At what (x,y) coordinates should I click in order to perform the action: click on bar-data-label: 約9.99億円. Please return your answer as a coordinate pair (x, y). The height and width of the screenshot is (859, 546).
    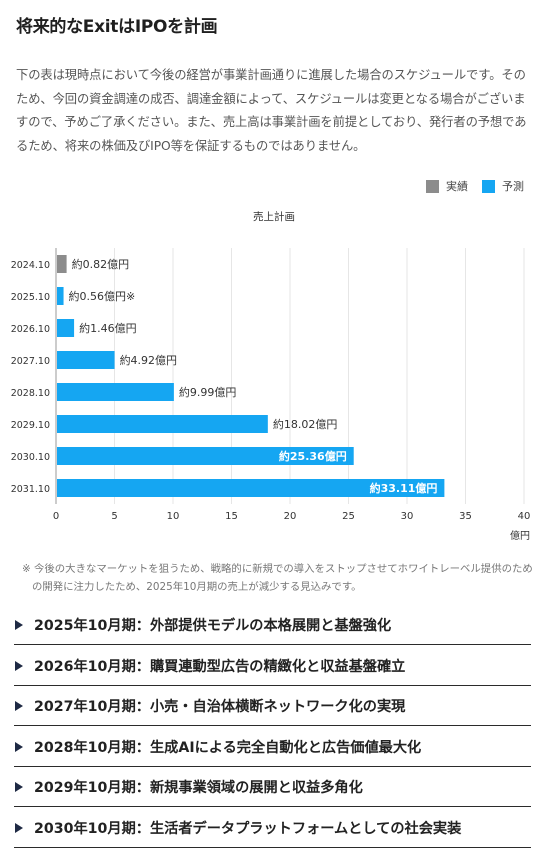
    Looking at the image, I should click on (208, 392).